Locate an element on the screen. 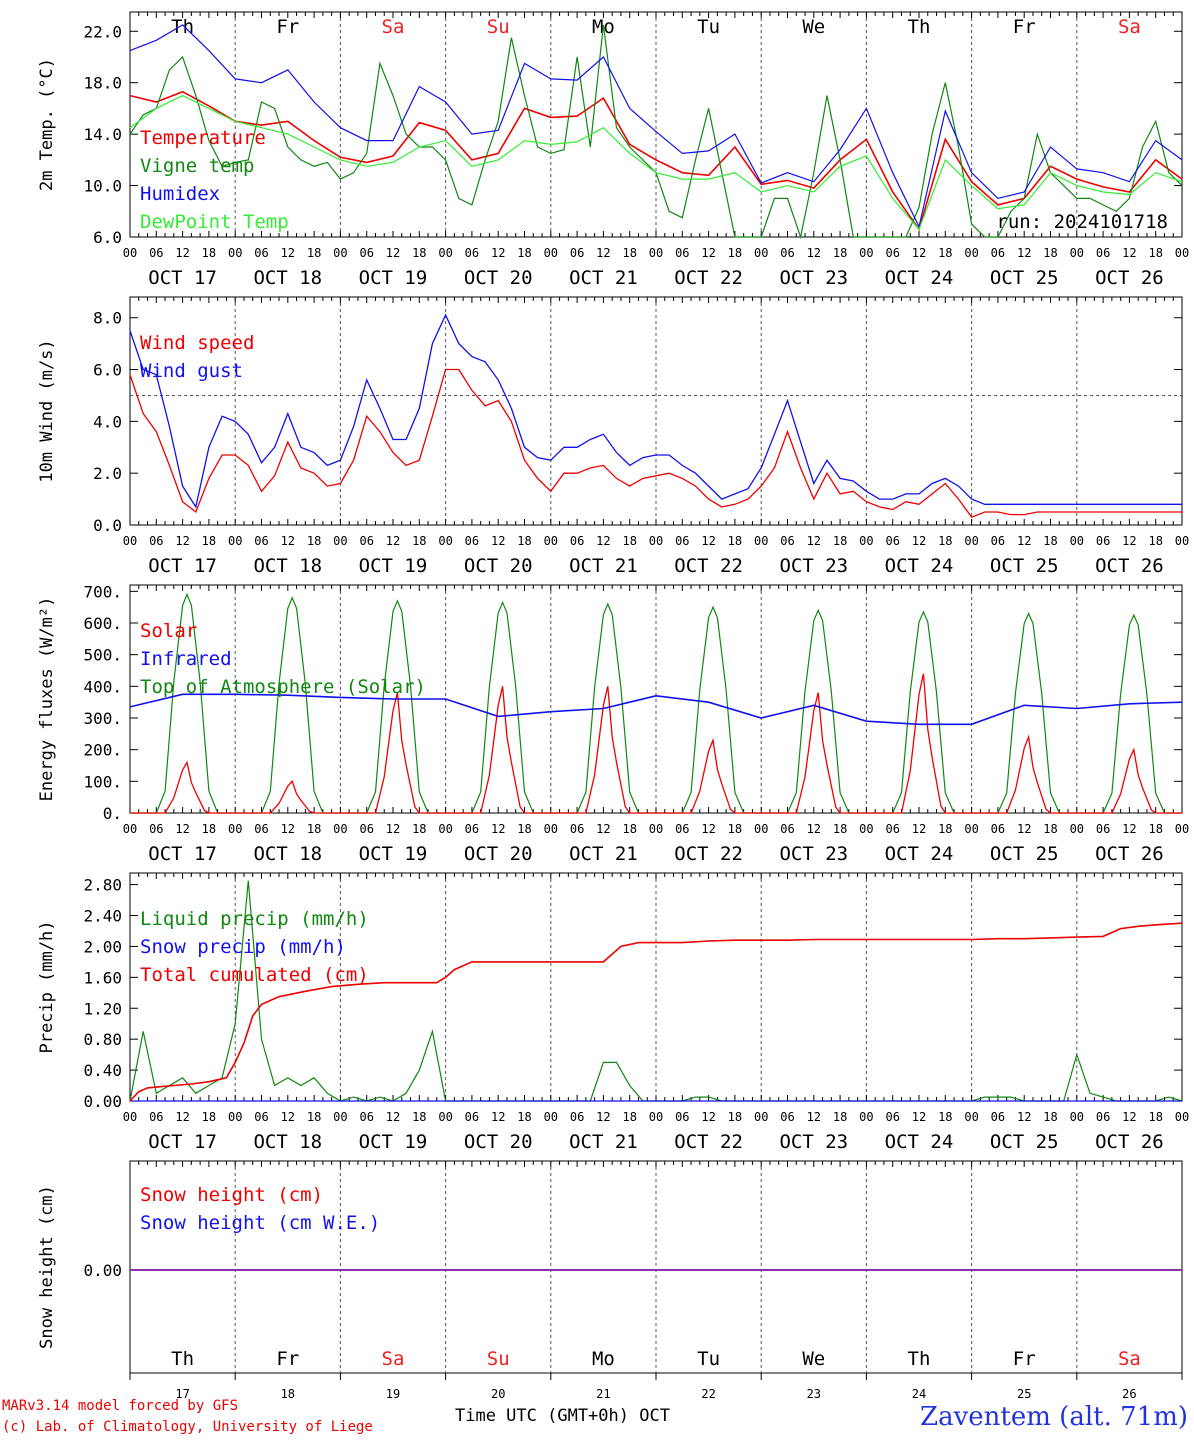 The height and width of the screenshot is (1440, 1194). legend-dewpoint-temp: DewPoint Temp is located at coordinates (214, 222).